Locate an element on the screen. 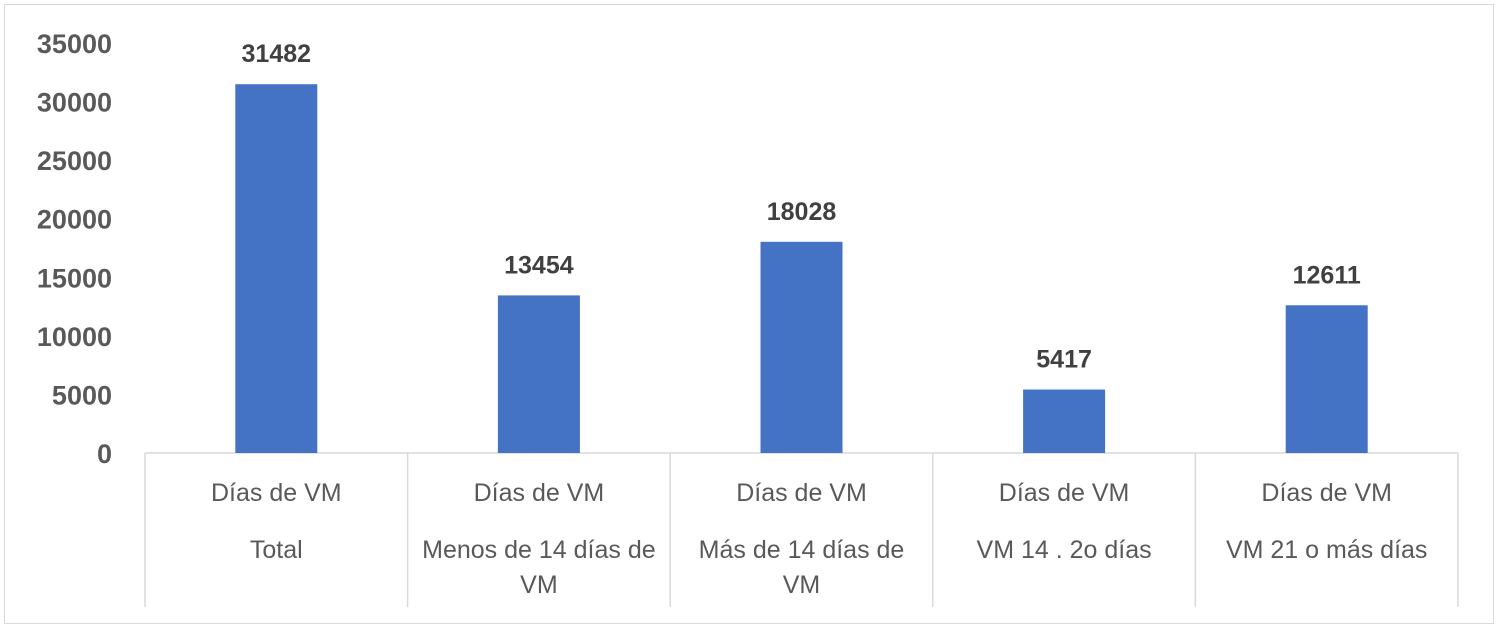  data-label: 31482 is located at coordinates (277, 54).